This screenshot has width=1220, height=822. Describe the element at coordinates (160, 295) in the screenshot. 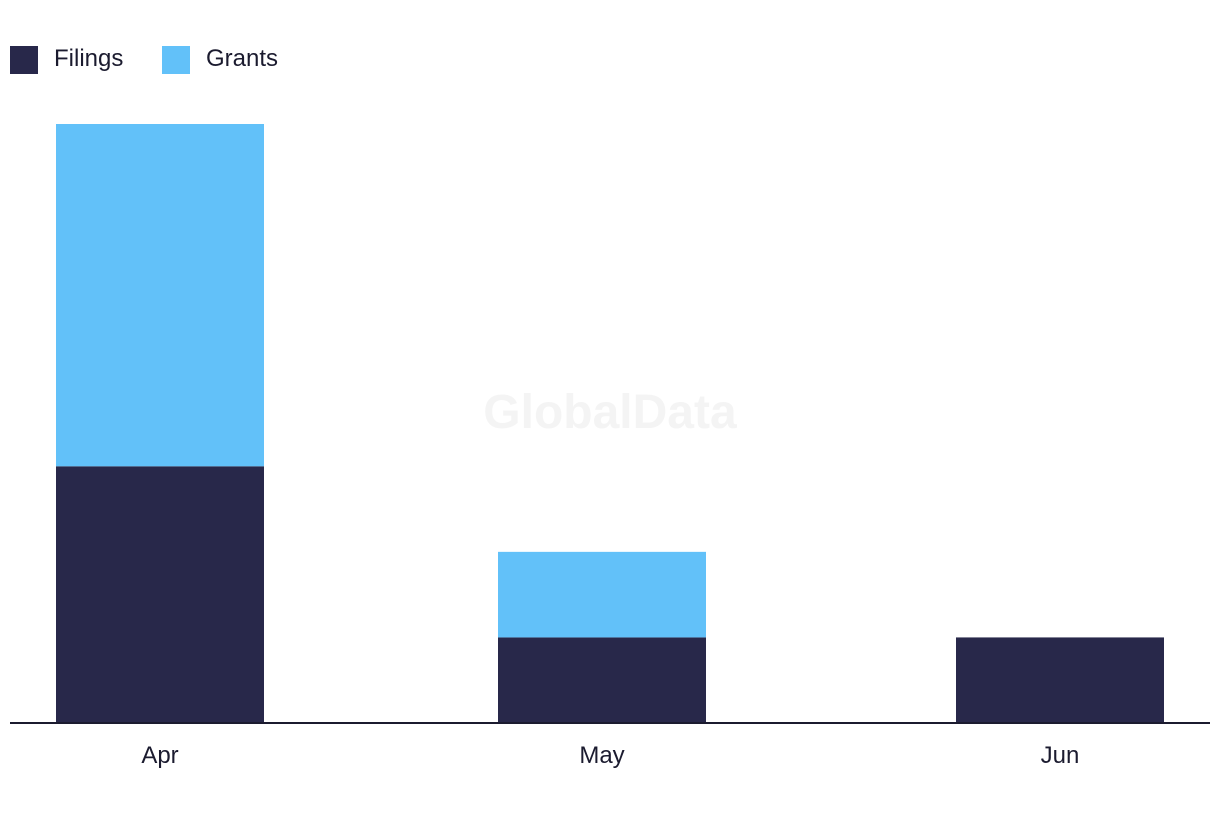

I see `bar-grants-apr` at that location.